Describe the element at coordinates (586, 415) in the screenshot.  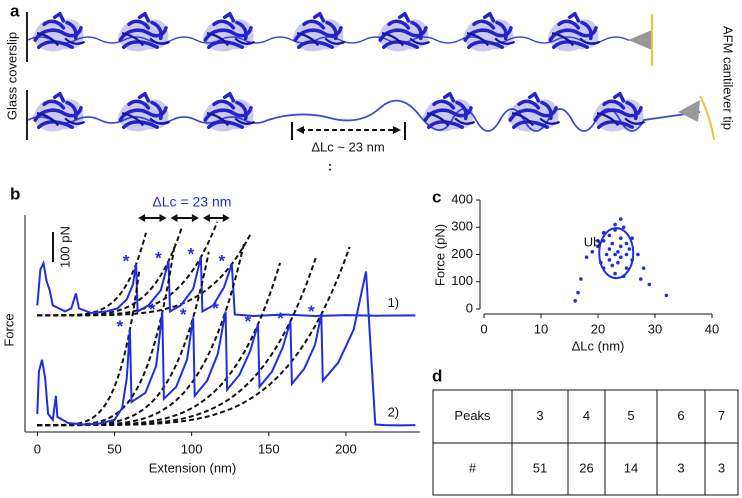
I see `table-header-cell: 4` at that location.